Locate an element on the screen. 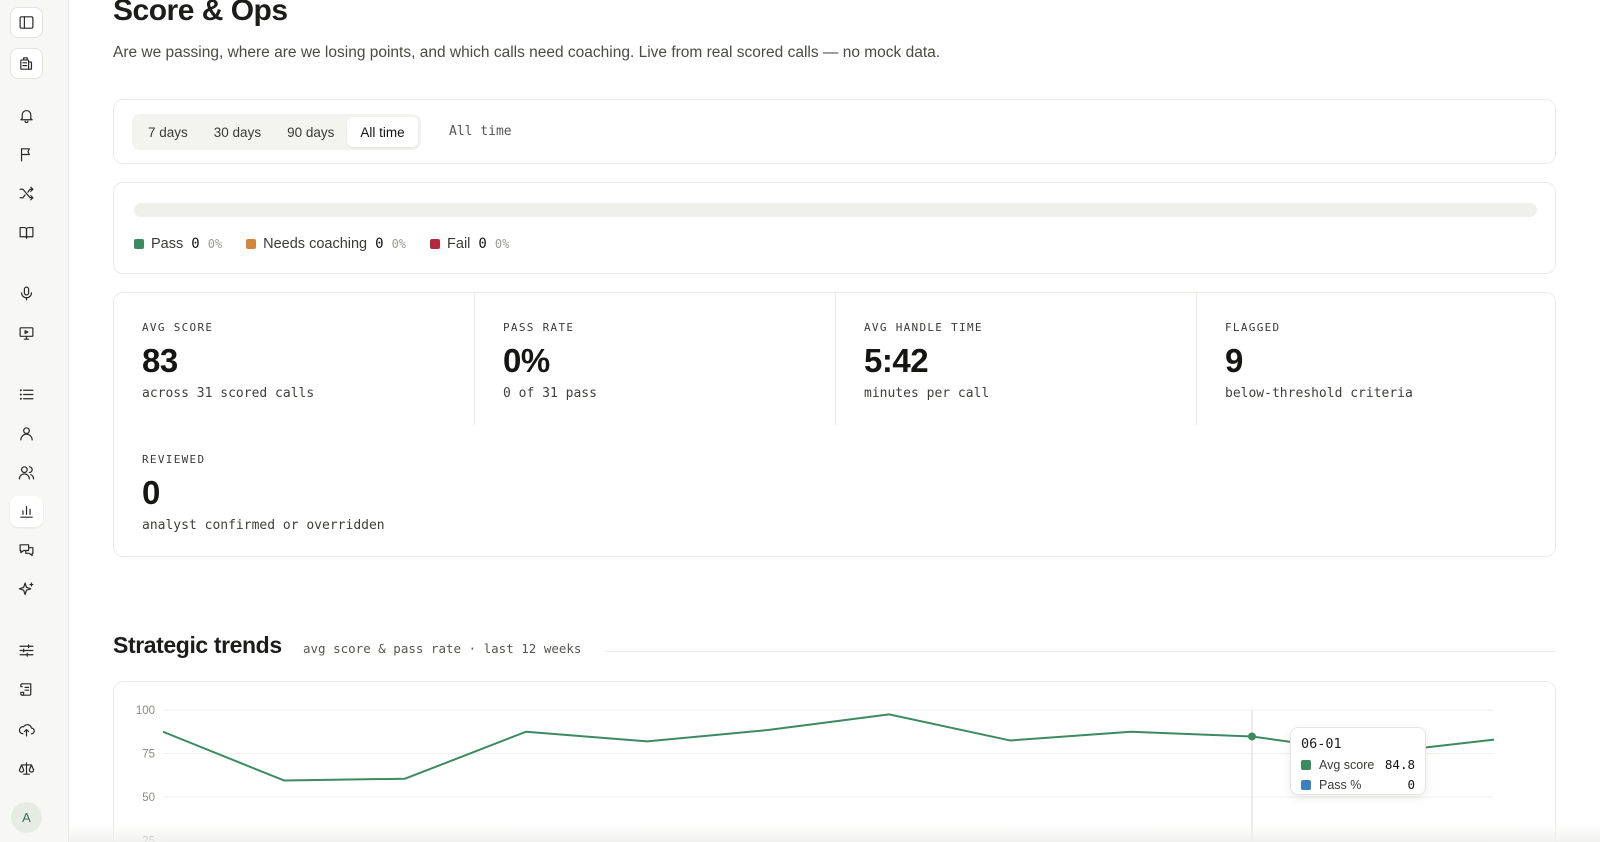  range-7-days-button: 7 days is located at coordinates (168, 132).